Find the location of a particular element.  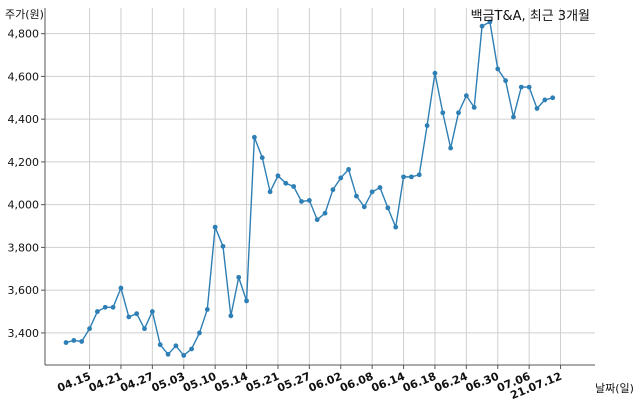

y-tick-labels: 3,400 3,600 3,800 4,000 4,200 4,400 4,600 4,800 is located at coordinates (24, 184).